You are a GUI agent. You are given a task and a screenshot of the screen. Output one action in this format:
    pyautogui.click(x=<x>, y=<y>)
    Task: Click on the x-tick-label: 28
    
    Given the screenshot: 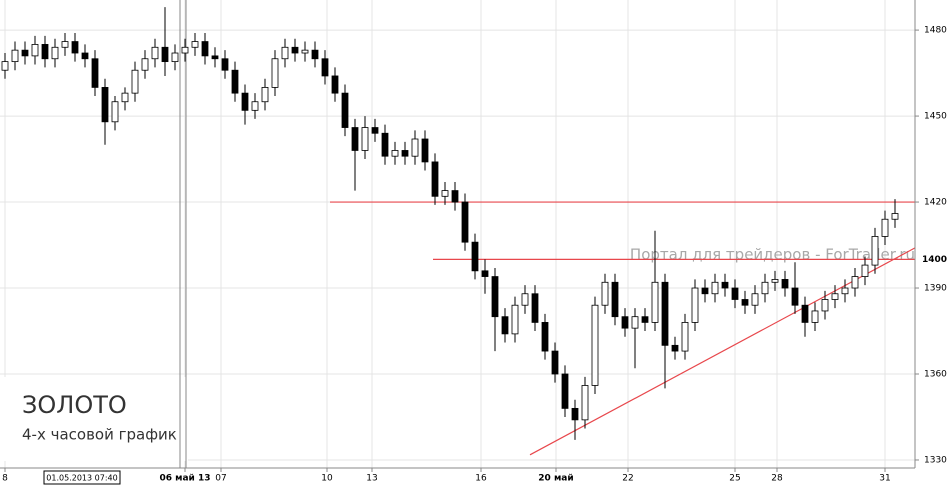 What is the action you would take?
    pyautogui.click(x=777, y=479)
    